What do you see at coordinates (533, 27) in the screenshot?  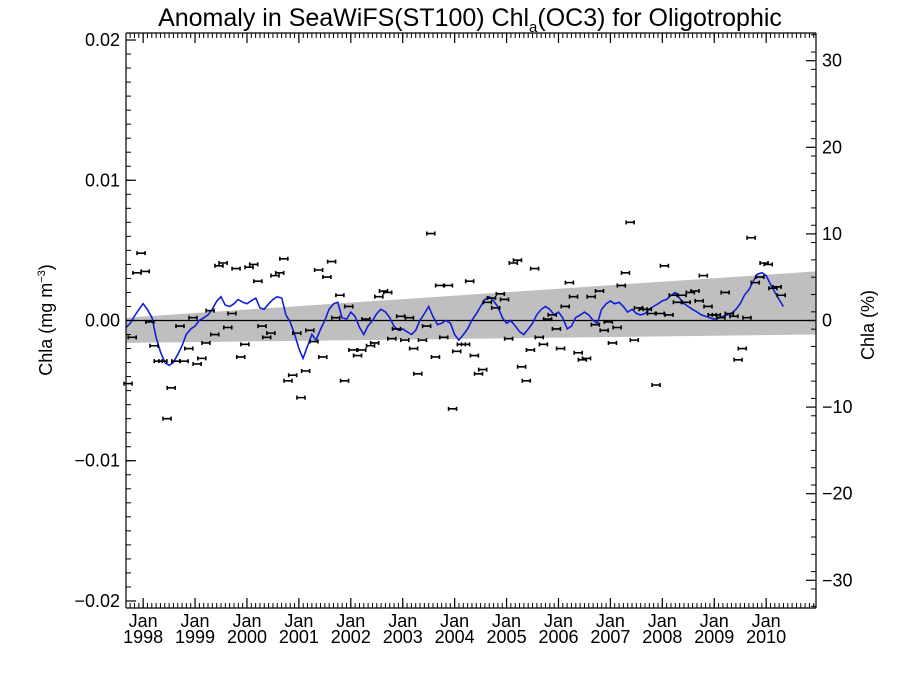 I see `chart-title-subscript: a` at bounding box center [533, 27].